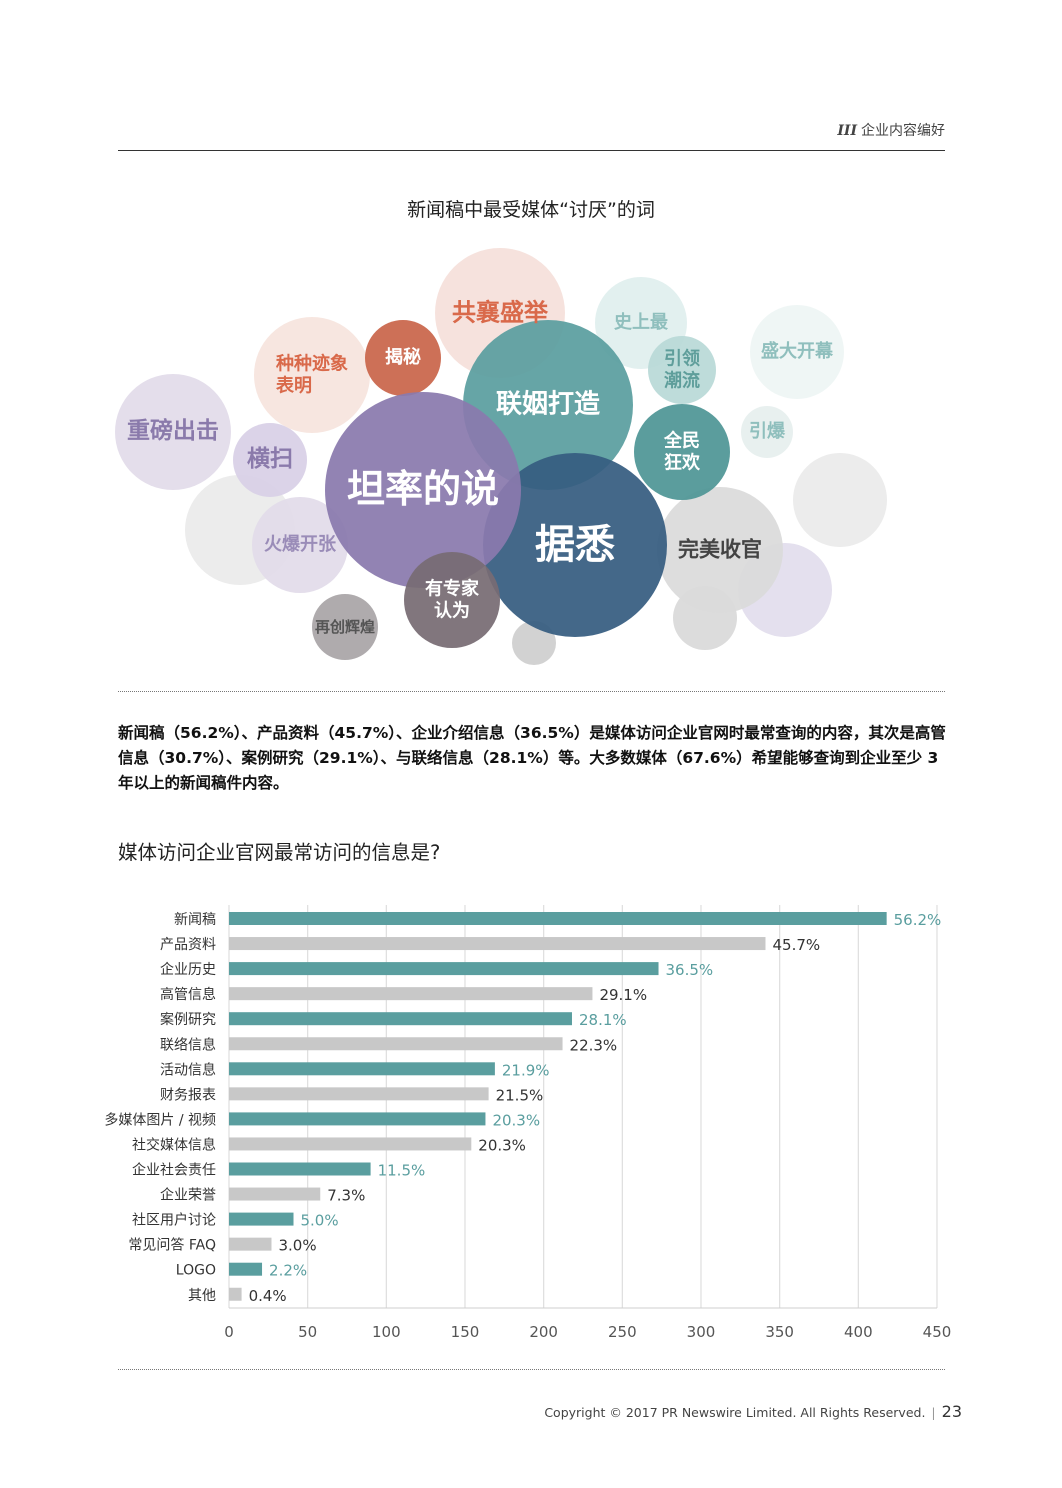 This screenshot has width=1062, height=1488. I want to click on category-label: 高管信息, so click(188, 994).